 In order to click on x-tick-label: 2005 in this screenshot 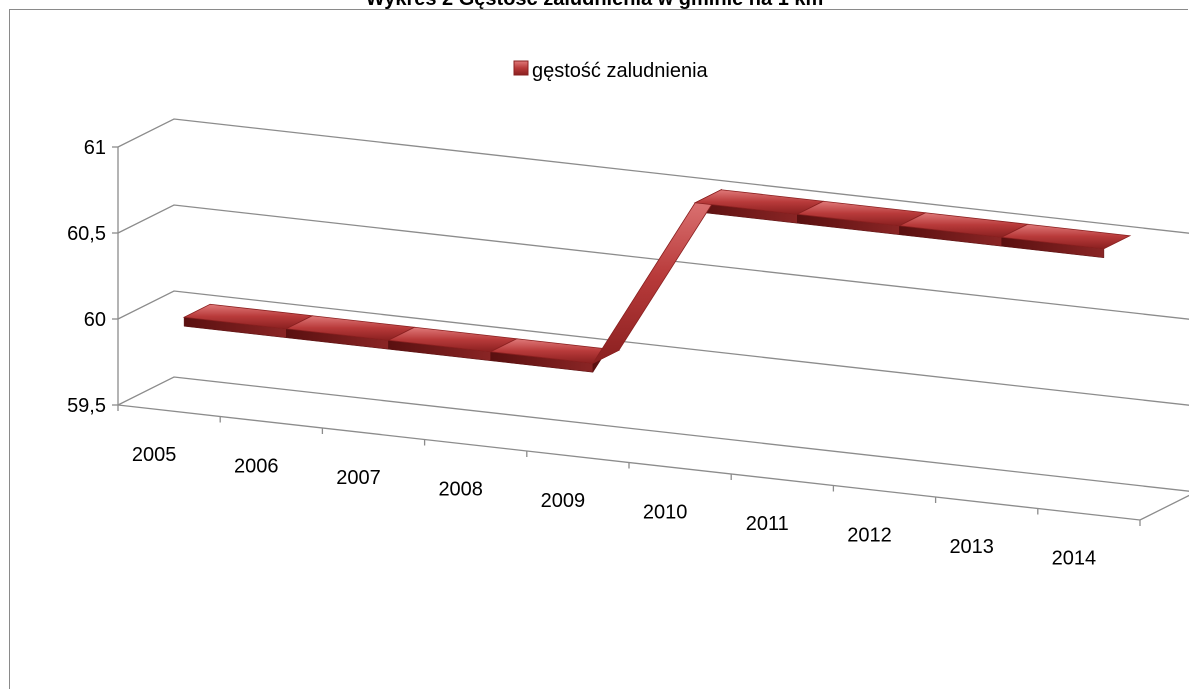, I will do `click(154, 455)`.